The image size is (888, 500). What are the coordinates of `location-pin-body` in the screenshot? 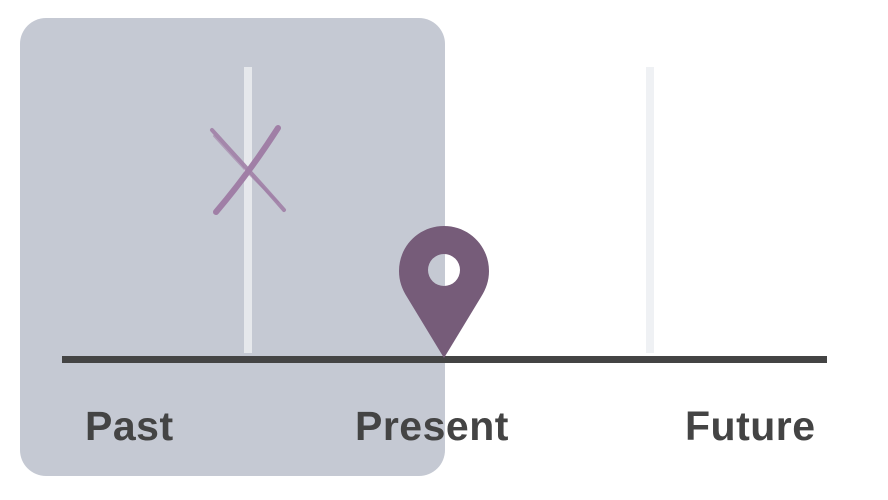 It's located at (444, 292).